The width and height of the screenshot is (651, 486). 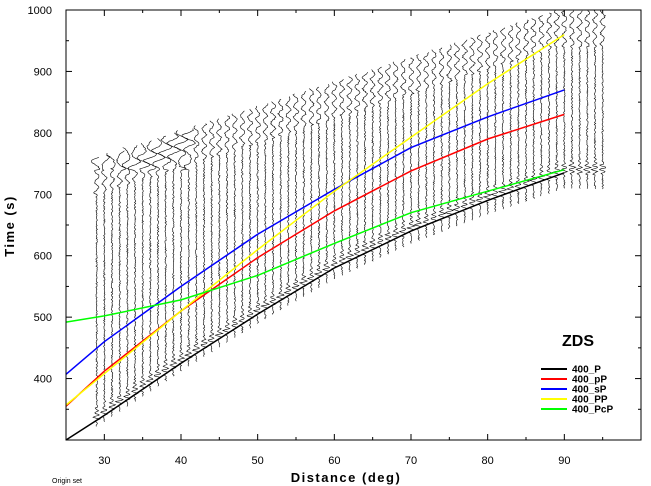 I want to click on y-tick-label: 400, so click(x=43, y=380).